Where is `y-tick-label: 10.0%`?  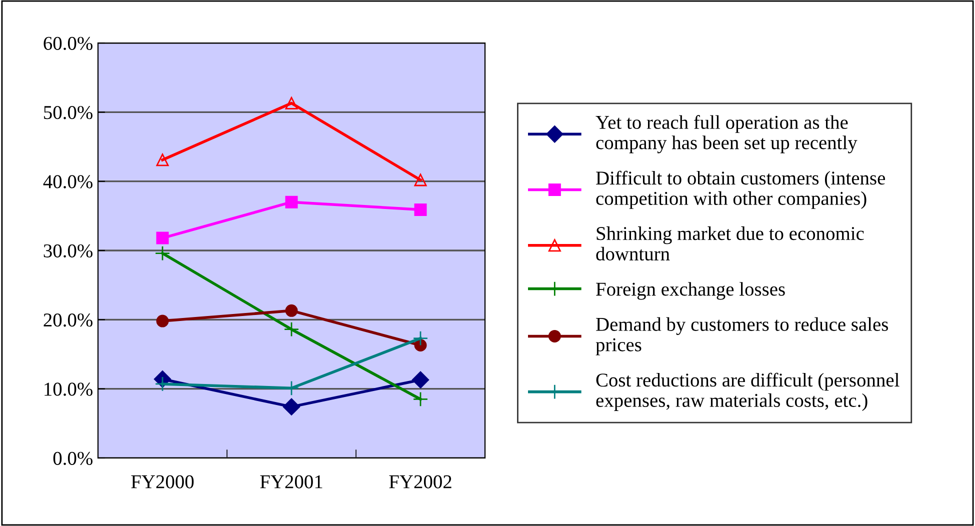 y-tick-label: 10.0% is located at coordinates (68, 389).